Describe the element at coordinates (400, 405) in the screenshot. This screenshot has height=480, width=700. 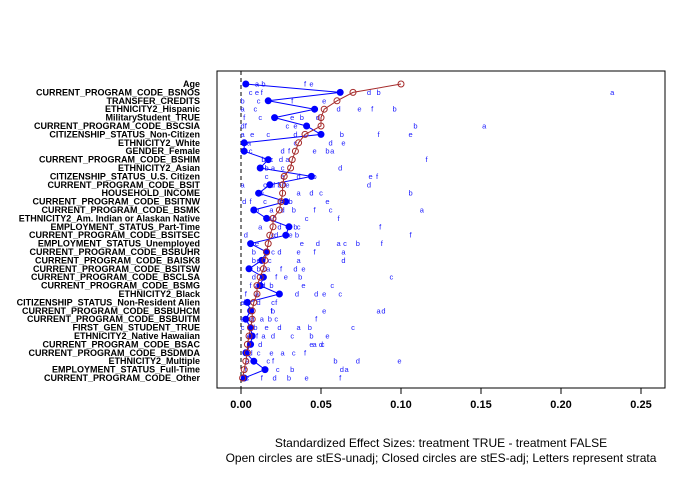
I see `x-tick-label: 0.10` at that location.